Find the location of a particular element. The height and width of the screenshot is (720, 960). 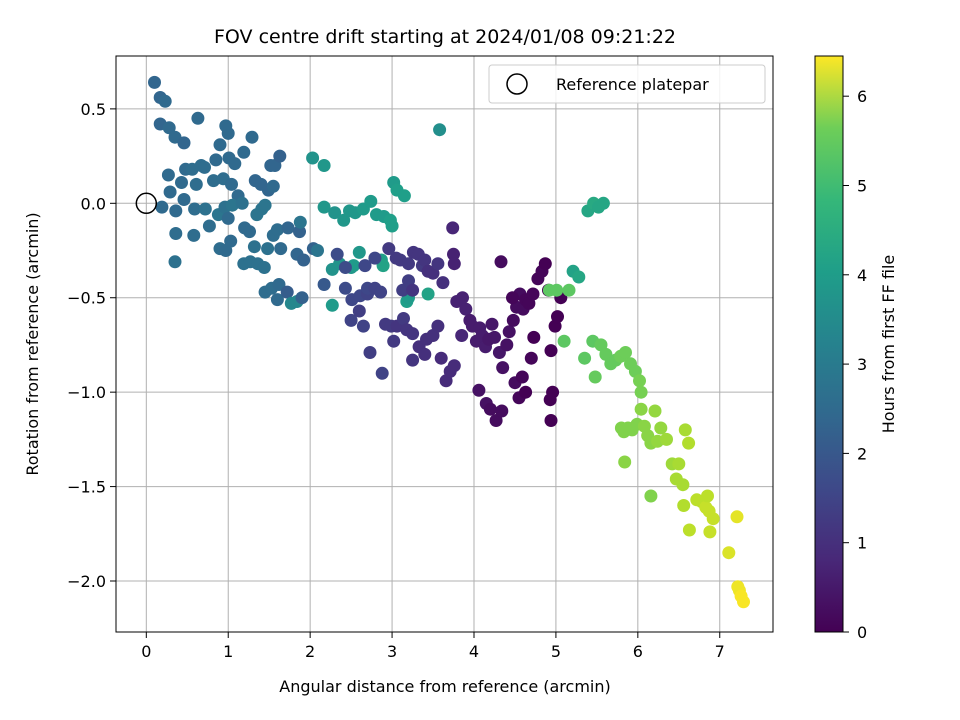

colorbar: 0 1 2 3 4 5 6 Hours from first FF file is located at coordinates (856, 348).